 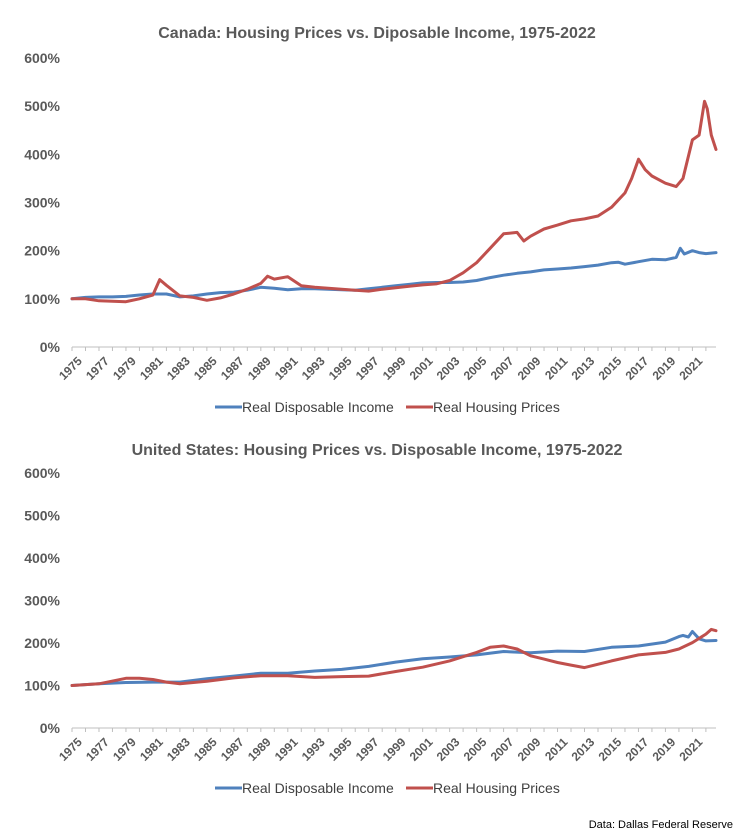 I want to click on us-y-tick-label: 0%, so click(x=50, y=728).